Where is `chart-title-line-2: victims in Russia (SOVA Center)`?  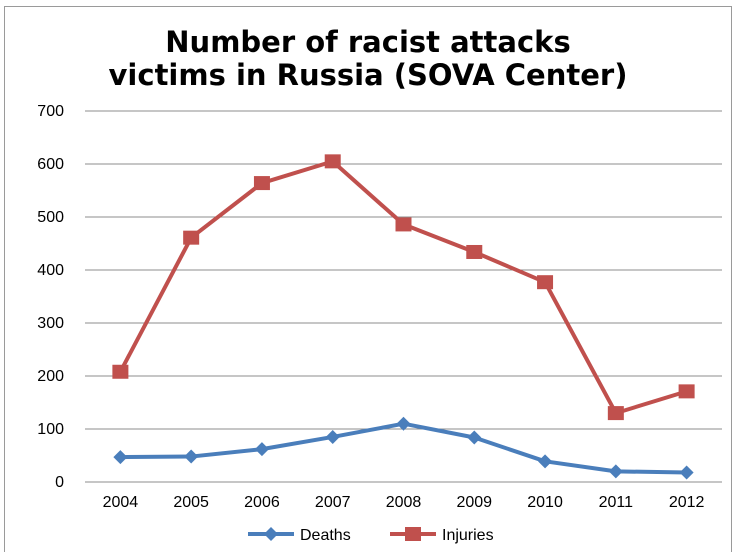 chart-title-line-2: victims in Russia (SOVA Center) is located at coordinates (368, 75).